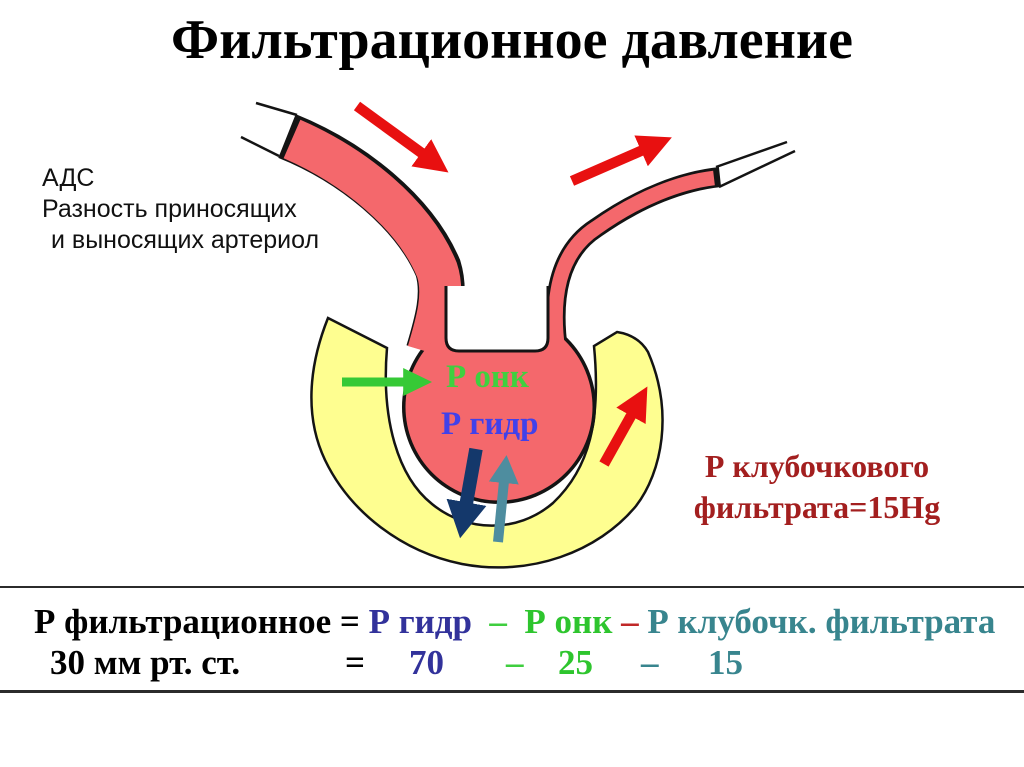 Image resolution: width=1024 pixels, height=767 pixels. Describe the element at coordinates (817, 466) in the screenshot. I see `filtrate-pressure-note-line1: Р клубочкового` at that location.